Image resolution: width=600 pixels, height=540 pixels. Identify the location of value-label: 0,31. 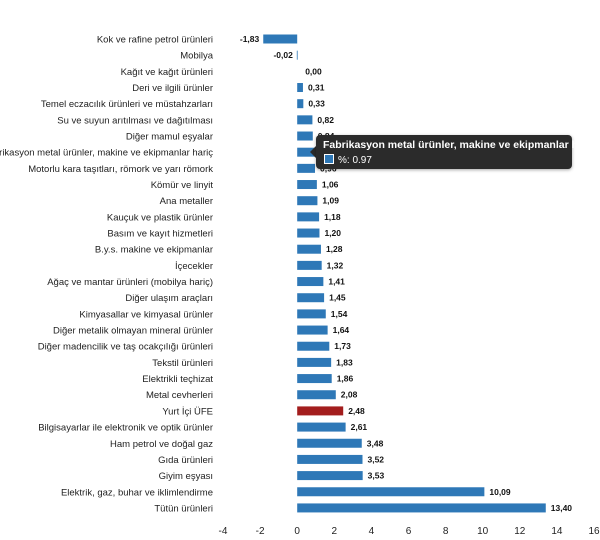
(316, 88).